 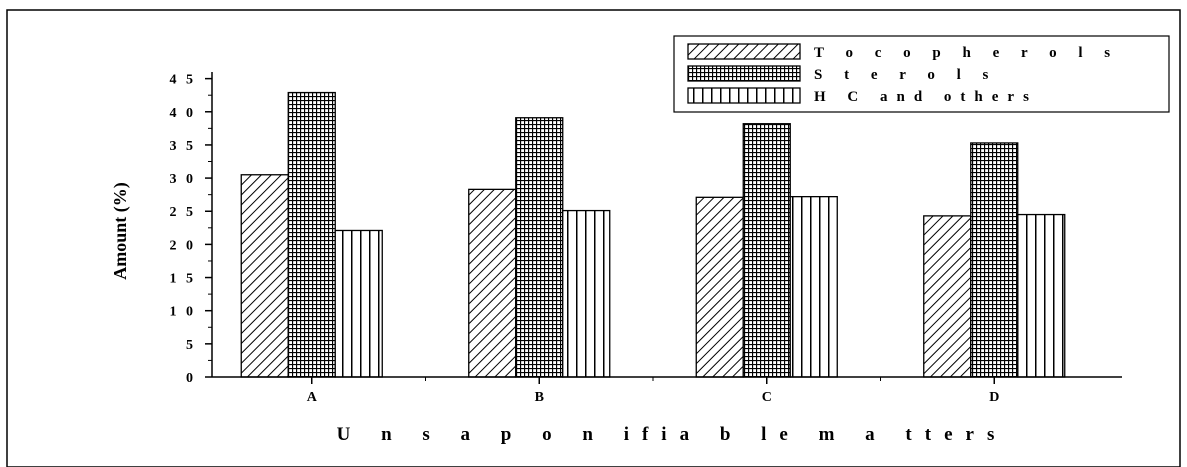 I want to click on y-tick-label: 2 0, so click(x=183, y=245).